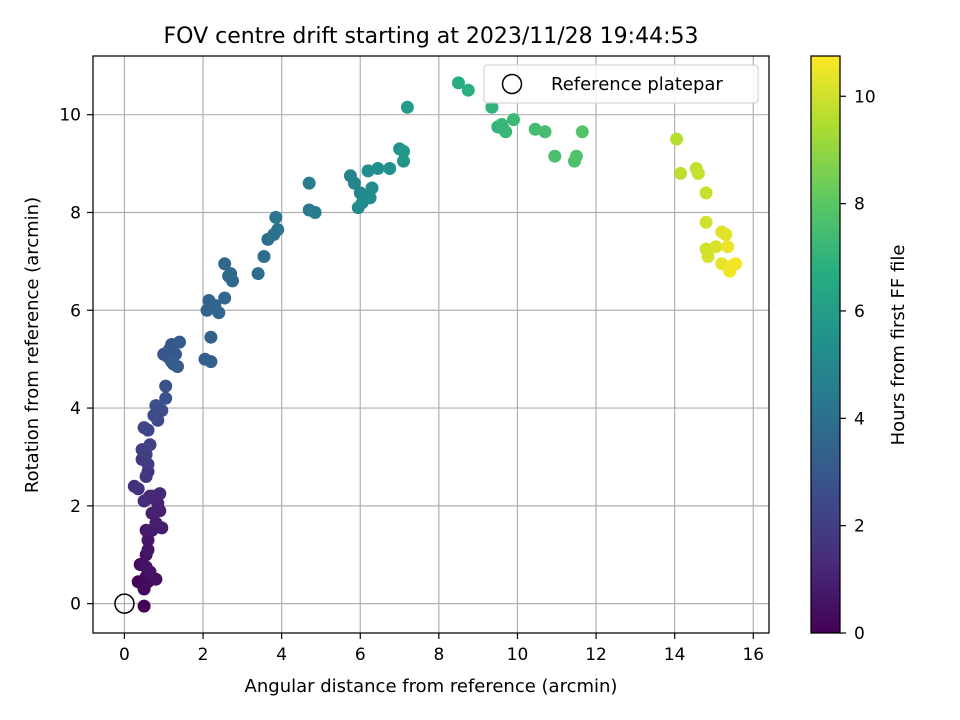 This screenshot has width=960, height=720. I want to click on y-tick-label: 4, so click(75, 409).